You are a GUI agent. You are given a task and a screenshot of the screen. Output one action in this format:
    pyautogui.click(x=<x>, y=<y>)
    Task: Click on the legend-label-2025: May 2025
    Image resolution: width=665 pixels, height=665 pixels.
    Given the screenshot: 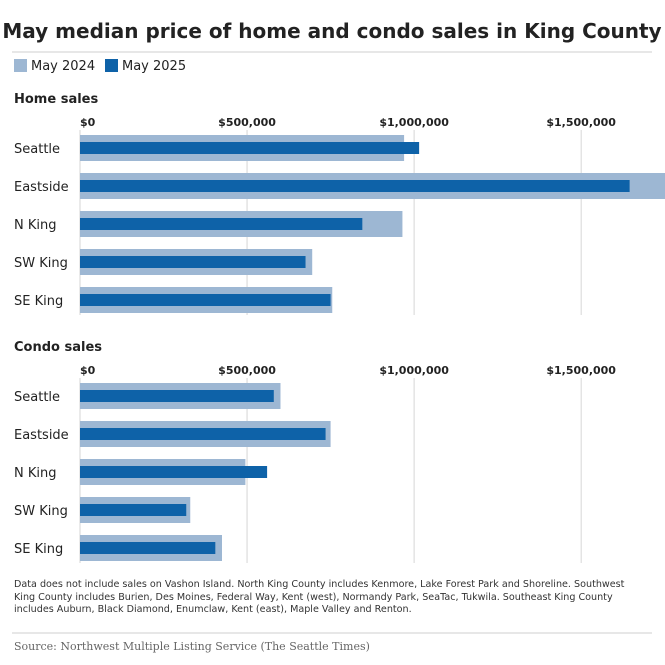 What is the action you would take?
    pyautogui.click(x=154, y=66)
    